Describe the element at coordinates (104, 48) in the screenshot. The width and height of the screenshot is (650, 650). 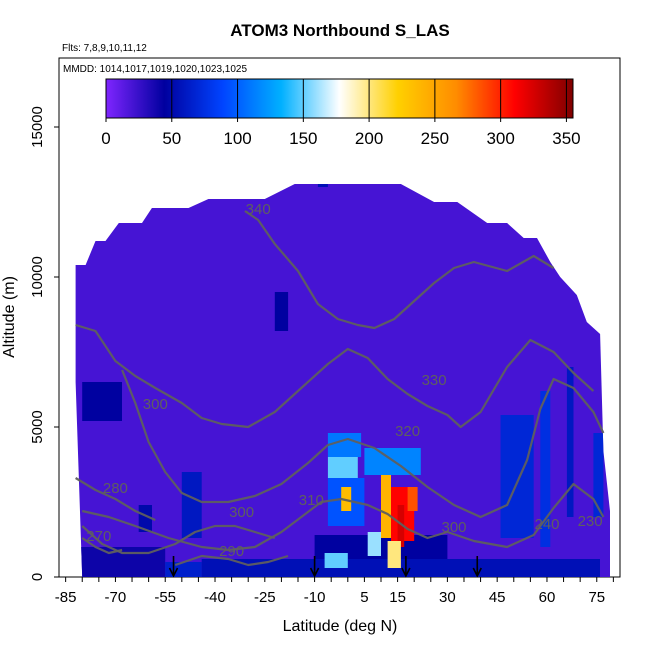
I see `chart-subtitle: Flts: 7,8,9,10,11,12` at that location.